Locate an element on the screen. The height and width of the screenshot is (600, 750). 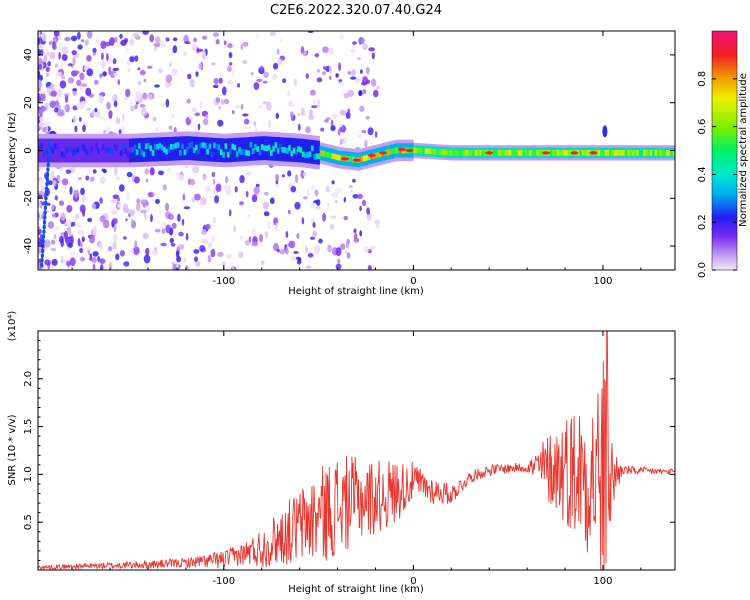
y-tick-label: 0.5 is located at coordinates (28, 522).